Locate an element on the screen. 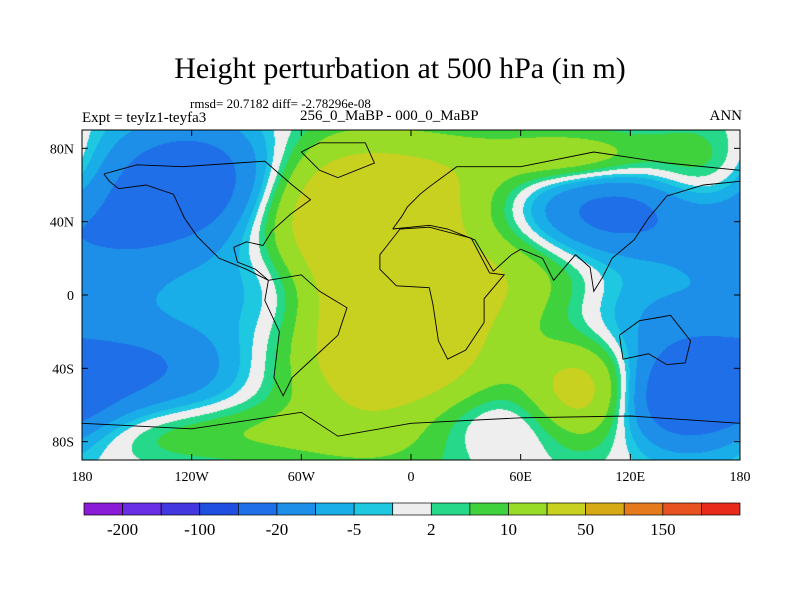 This screenshot has height=600, width=800. lon-tick-label: 60W is located at coordinates (302, 477).